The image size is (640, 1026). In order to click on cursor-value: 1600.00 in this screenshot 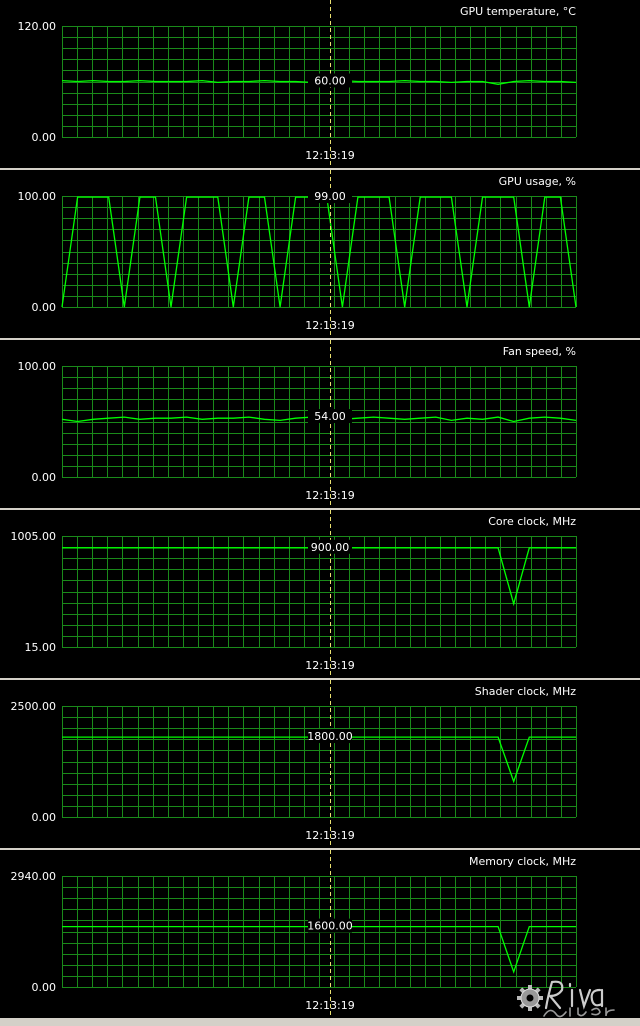, I will do `click(330, 926)`.